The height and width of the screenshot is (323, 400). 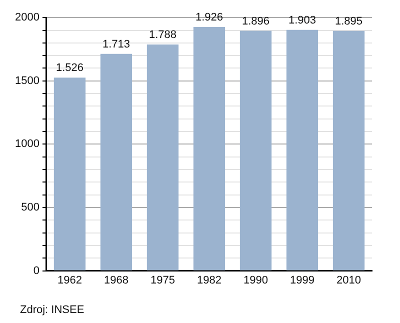 I want to click on y-tick-label: 1500, so click(x=27, y=80).